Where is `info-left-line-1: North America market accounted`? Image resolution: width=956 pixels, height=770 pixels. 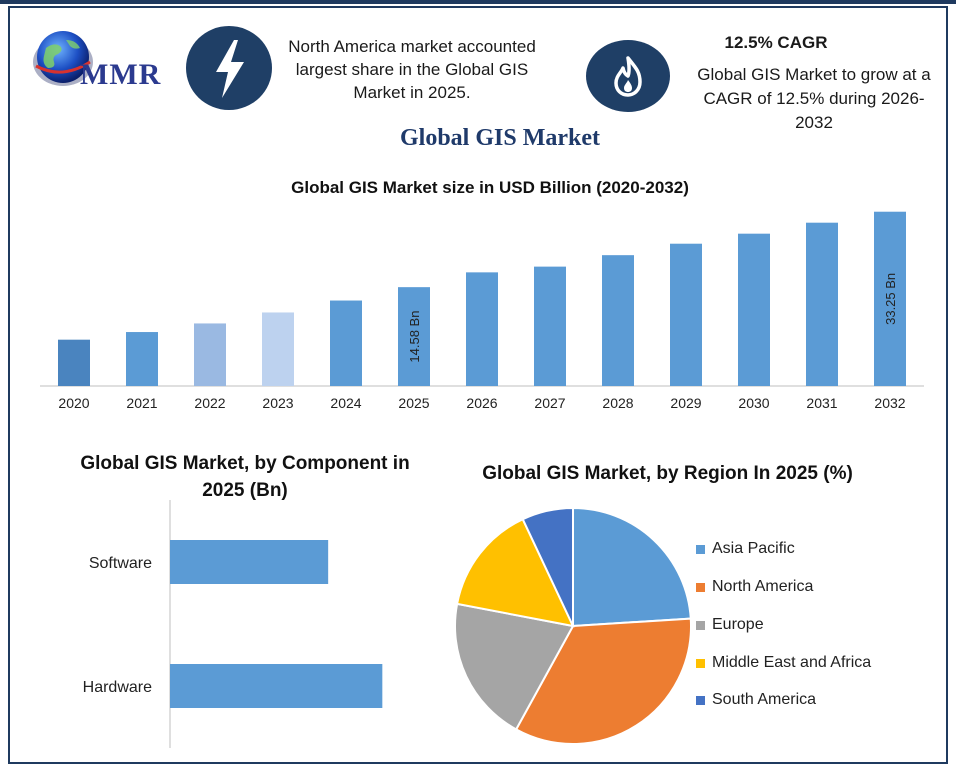
info-left-line-1: North America market accounted is located at coordinates (412, 46).